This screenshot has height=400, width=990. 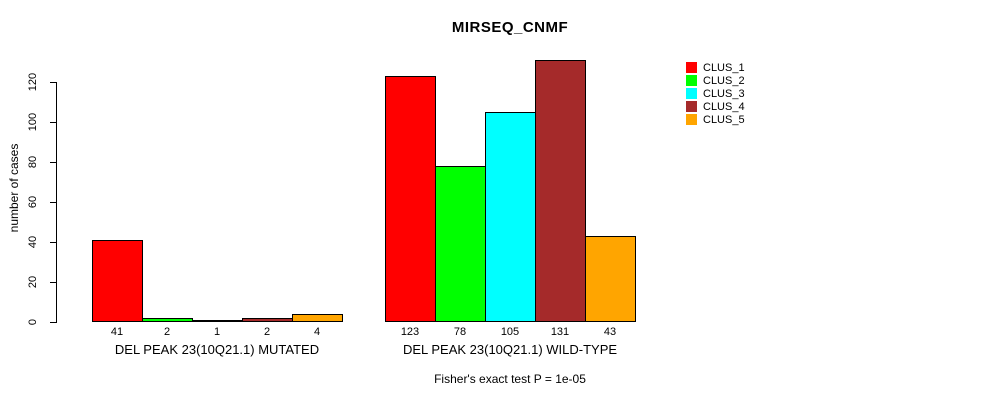 I want to click on legend-row: CLUS_2, so click(x=715, y=80).